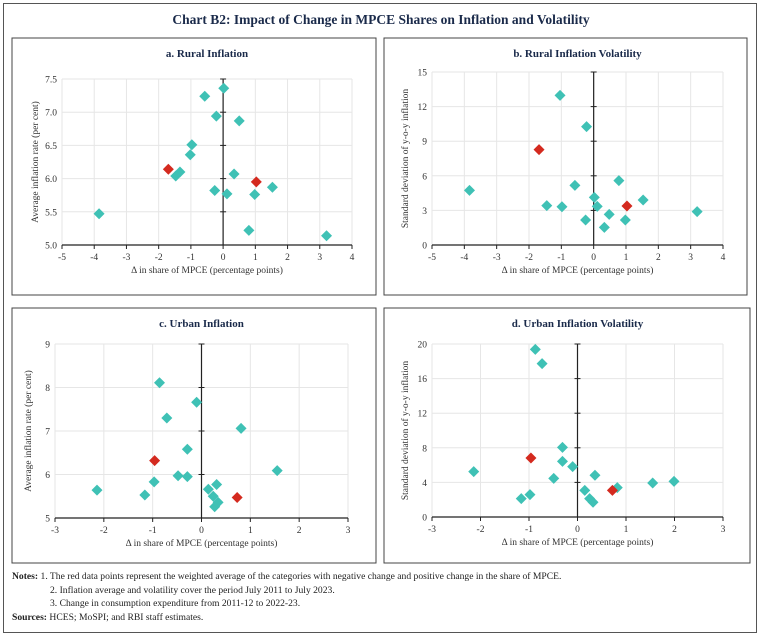 This screenshot has height=638, width=762. I want to click on y-tick-label: 8, so click(424, 449).